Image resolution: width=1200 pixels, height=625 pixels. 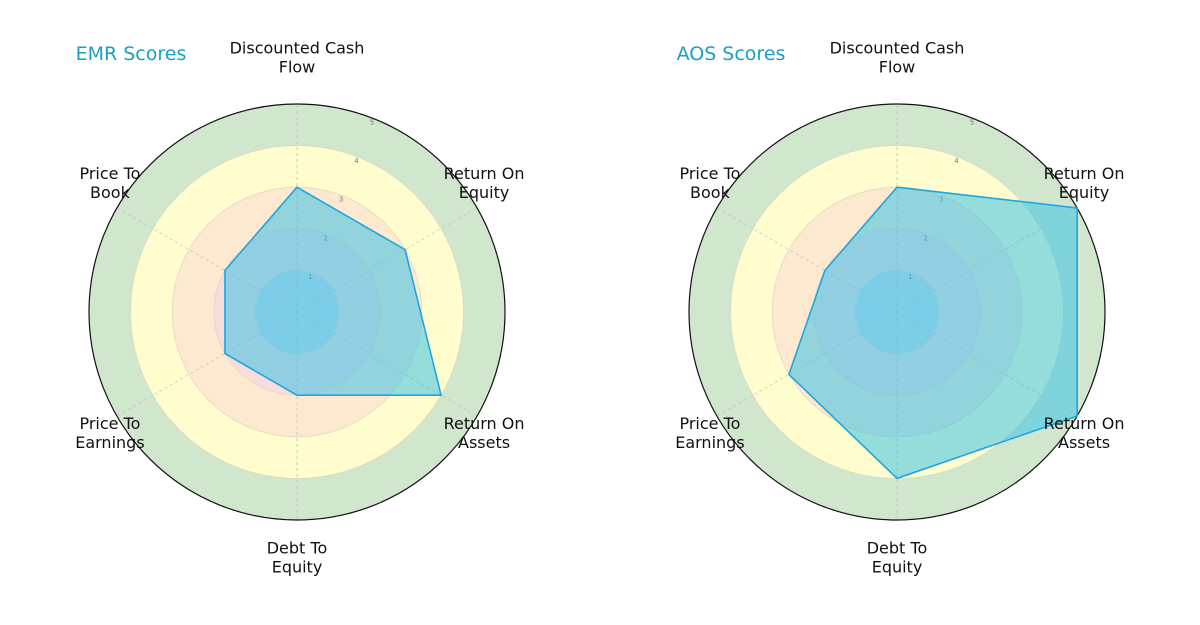 What do you see at coordinates (131, 54) in the screenshot?
I see `chart-title: EMR Scores` at bounding box center [131, 54].